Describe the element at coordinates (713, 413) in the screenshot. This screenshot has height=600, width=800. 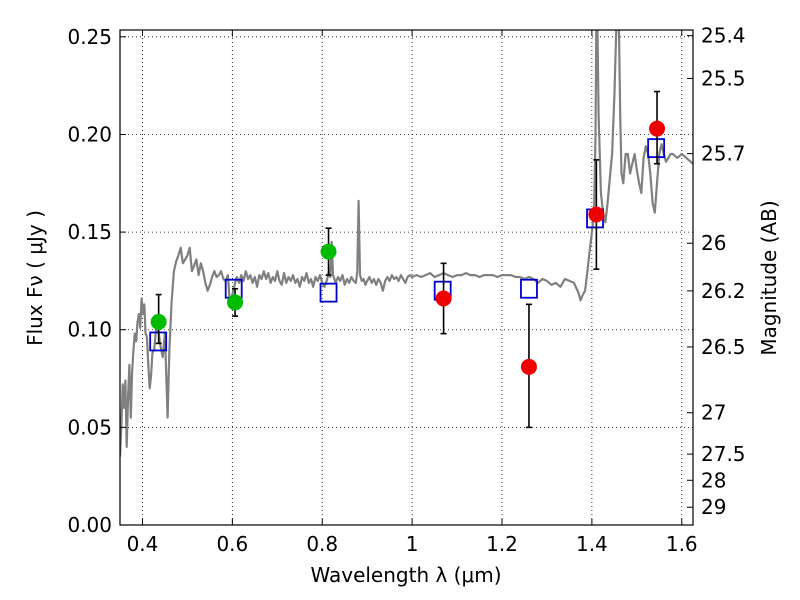
I see `y2-tick-label: 27` at that location.